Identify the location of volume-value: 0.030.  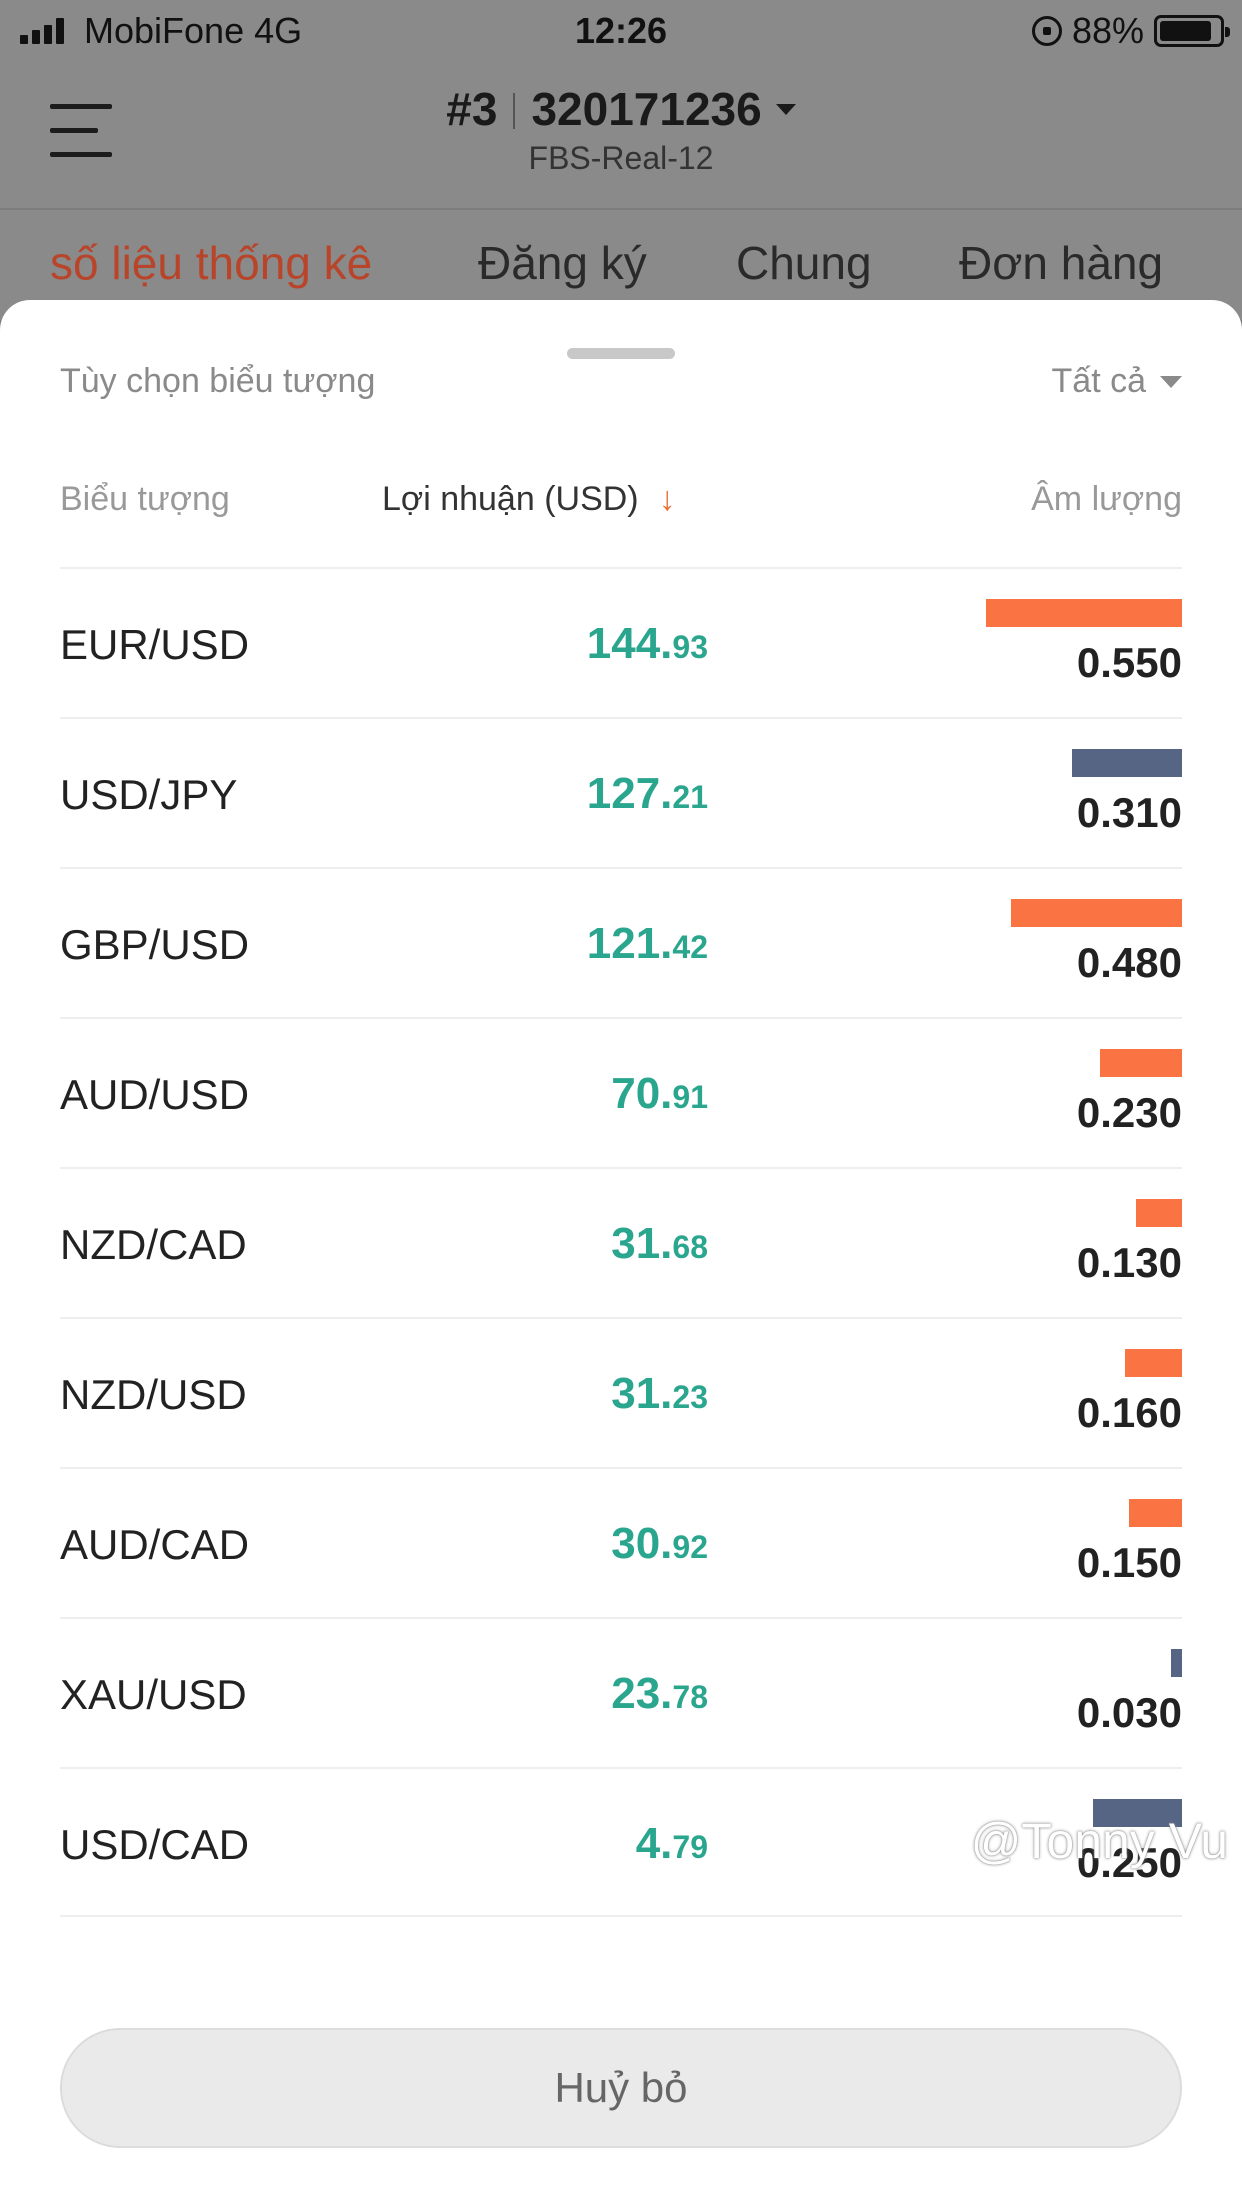
(1129, 1712).